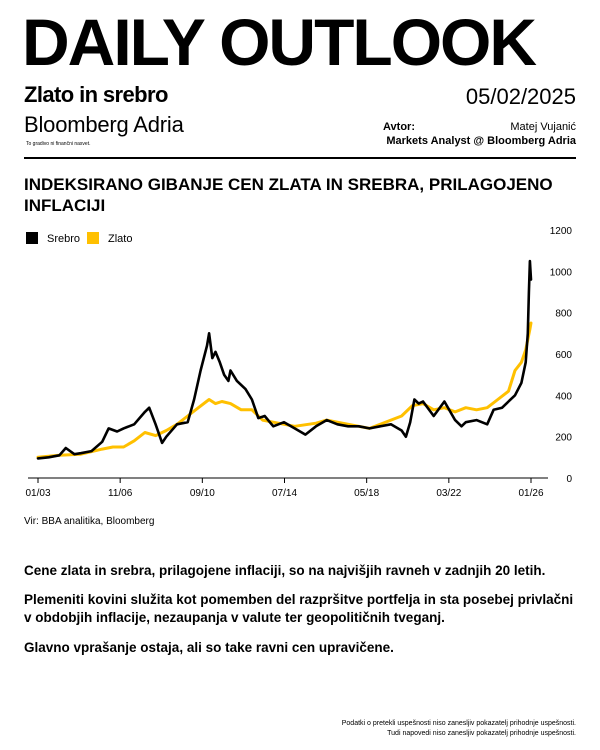 This screenshot has width=600, height=750. Describe the element at coordinates (561, 272) in the screenshot. I see `y-tick-label: 1000` at that location.